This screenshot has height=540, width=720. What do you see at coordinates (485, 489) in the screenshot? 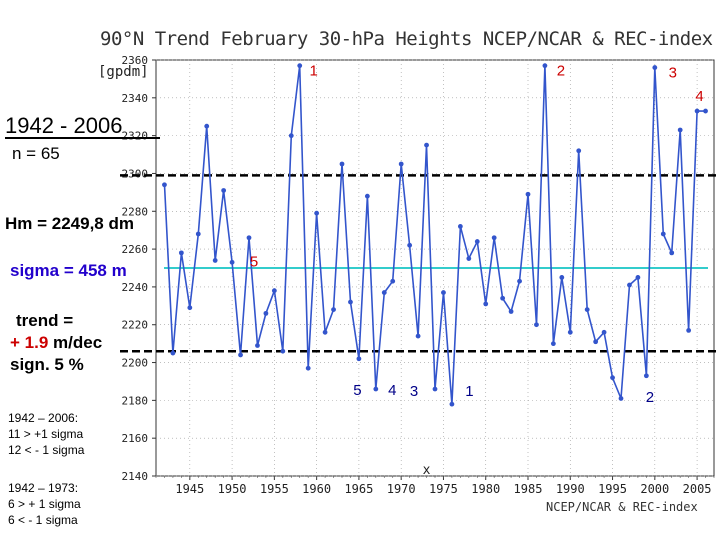
I see `x-tick-label: 1980` at bounding box center [485, 489].